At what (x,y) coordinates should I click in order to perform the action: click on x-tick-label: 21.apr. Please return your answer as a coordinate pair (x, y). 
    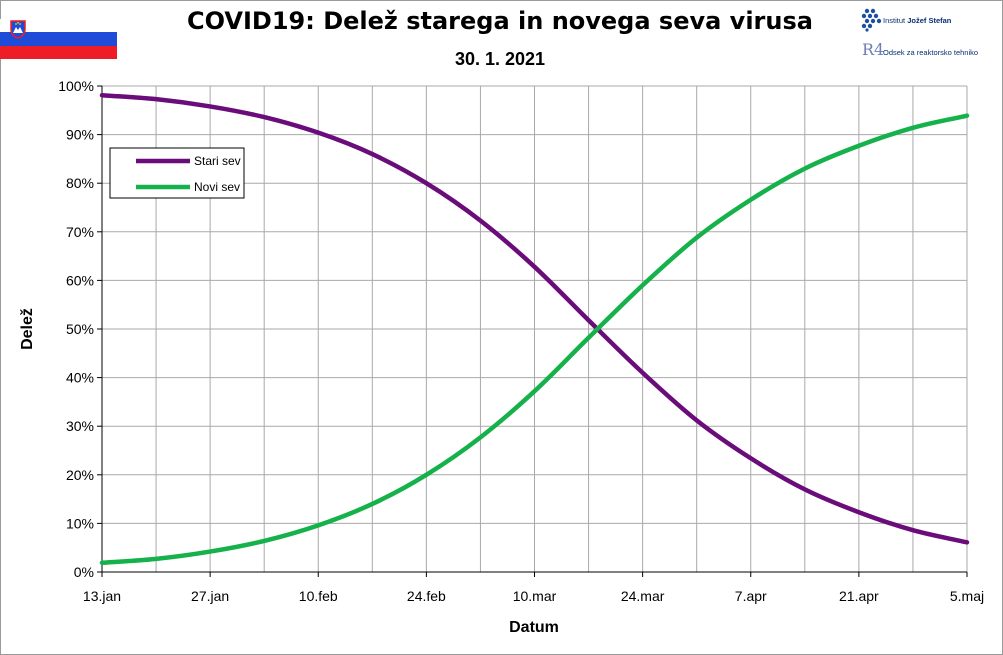
    Looking at the image, I should click on (859, 596).